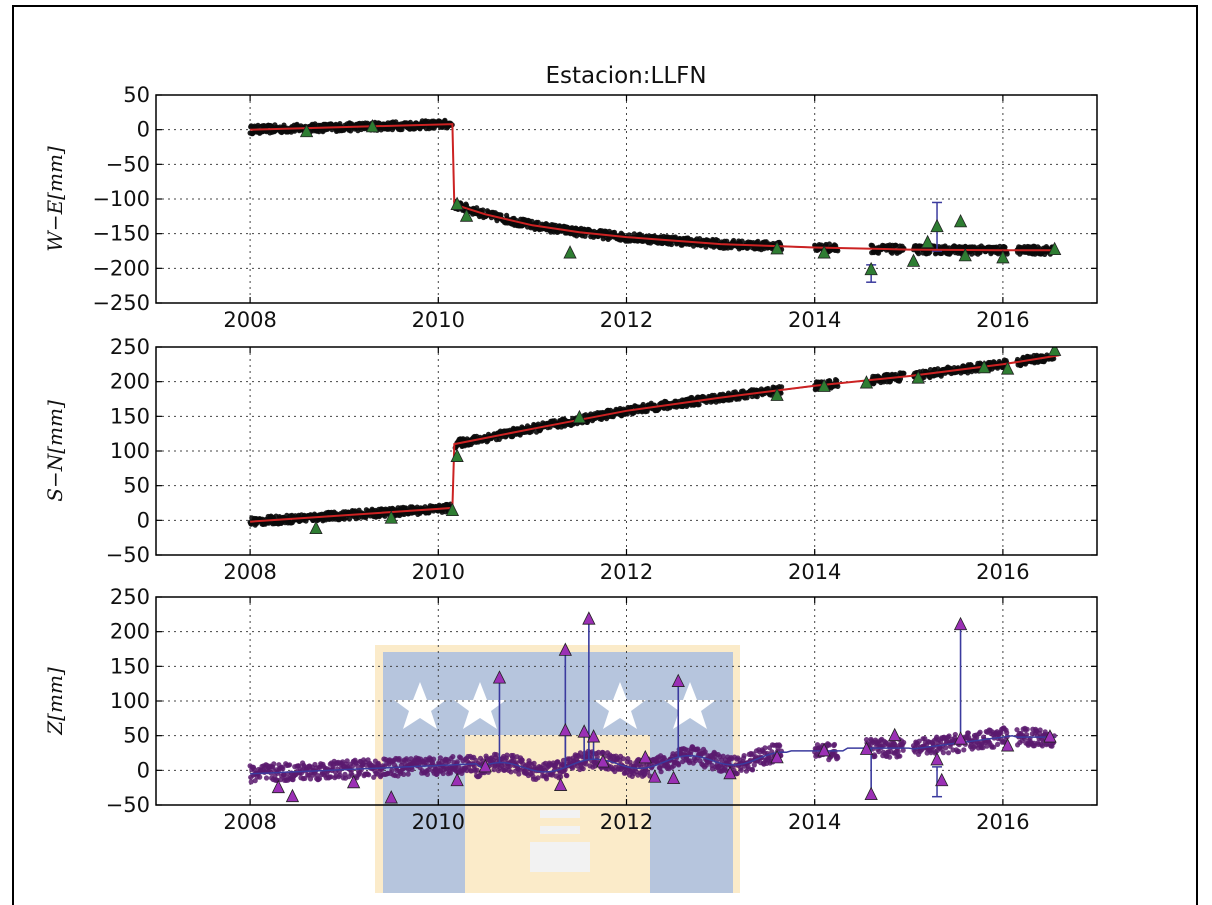 The width and height of the screenshot is (1212, 905). What do you see at coordinates (130, 701) in the screenshot?
I see `y-tick-label: 100` at bounding box center [130, 701].